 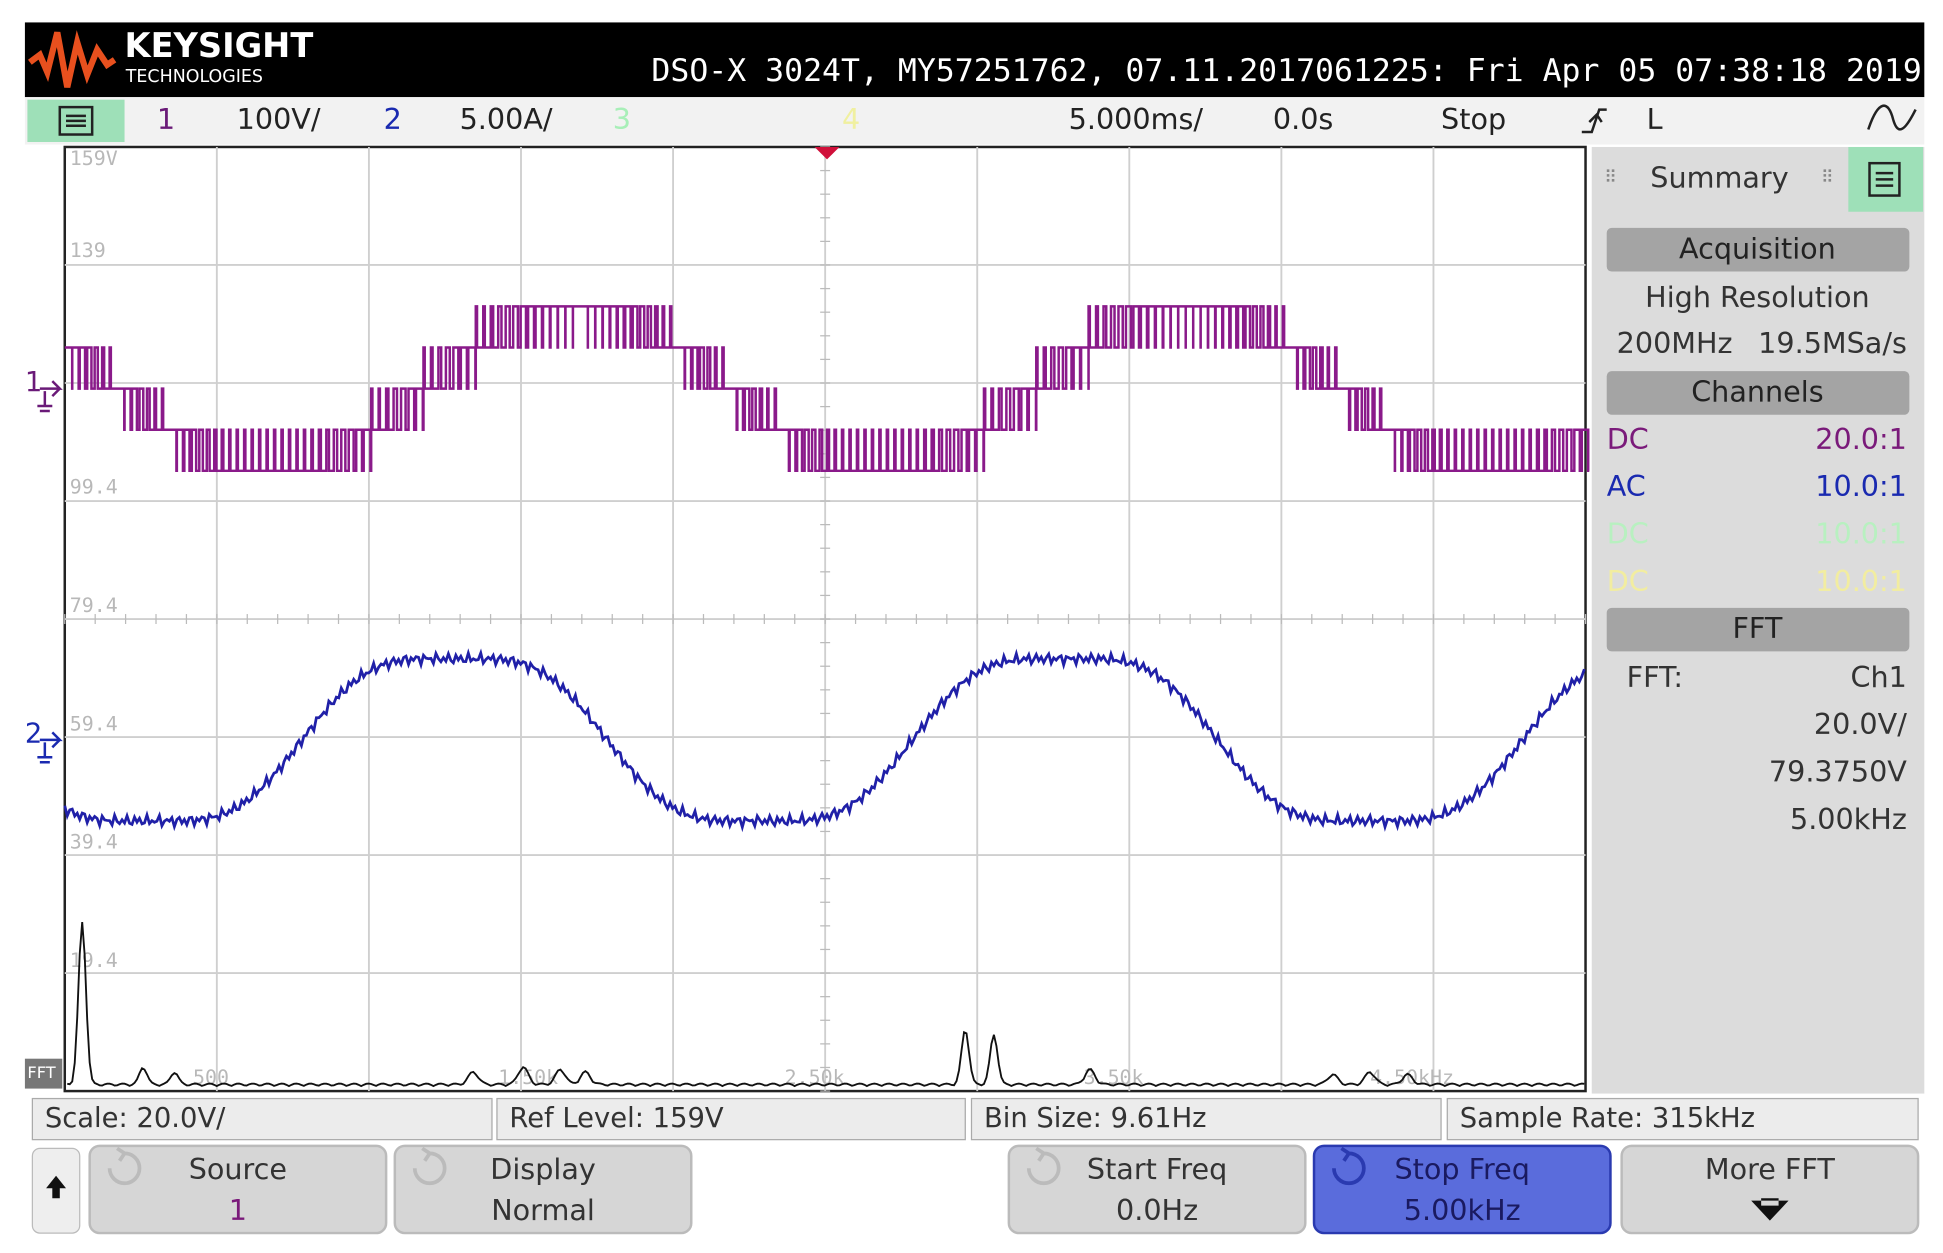 I want to click on menu-icon, so click(x=76, y=120).